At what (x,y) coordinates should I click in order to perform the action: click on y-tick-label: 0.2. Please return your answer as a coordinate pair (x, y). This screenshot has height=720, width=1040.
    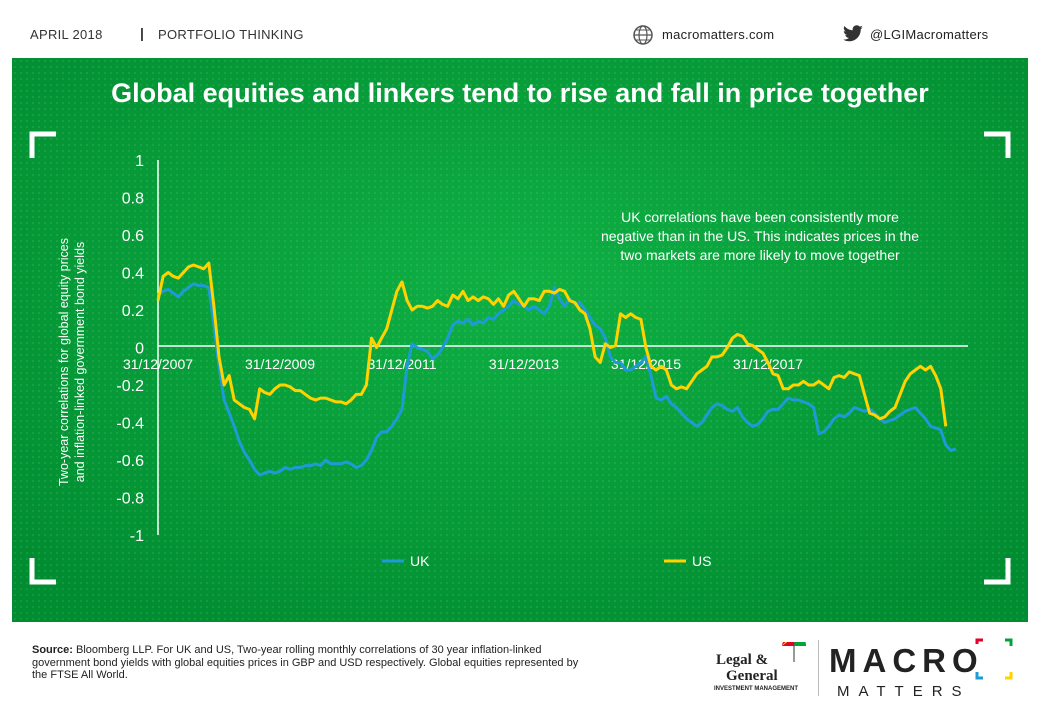
    Looking at the image, I should click on (133, 311).